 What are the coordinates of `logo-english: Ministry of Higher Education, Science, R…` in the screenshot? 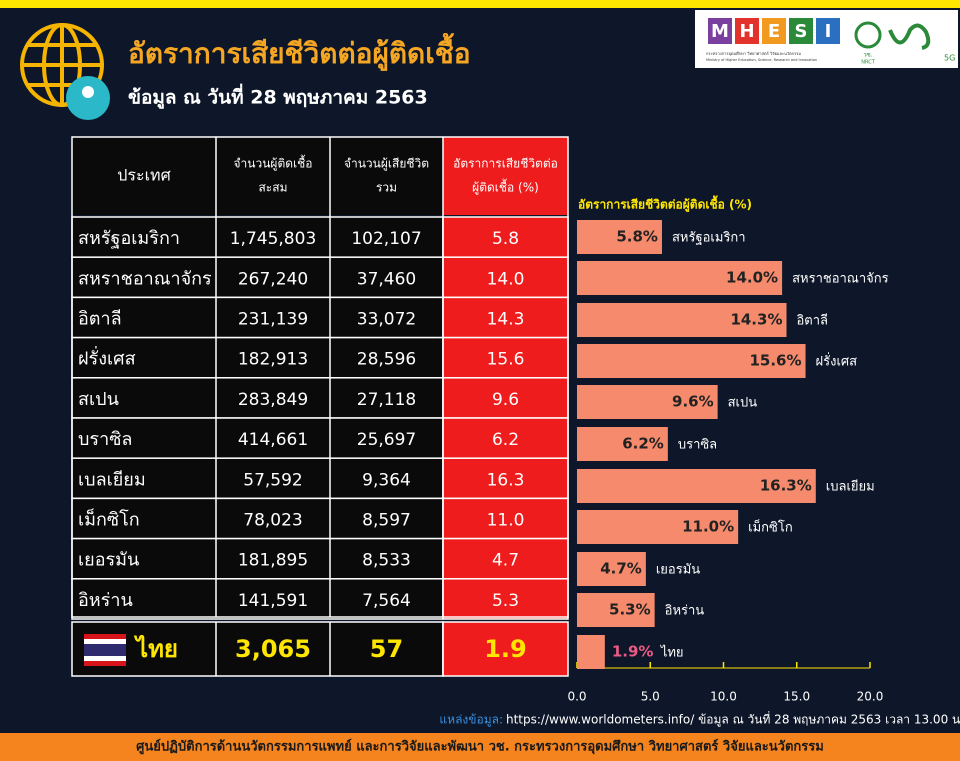 It's located at (761, 60).